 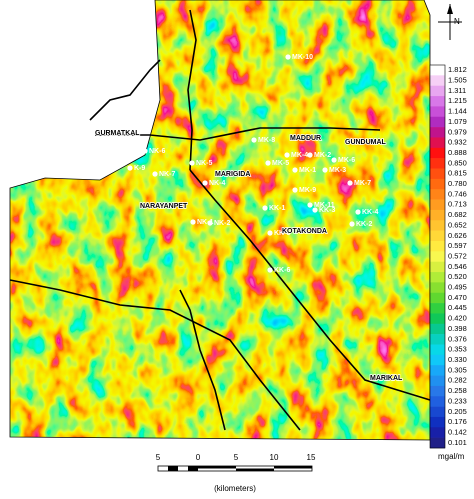 What do you see at coordinates (457, 69) in the screenshot?
I see `scale-label: 1.812` at bounding box center [457, 69].